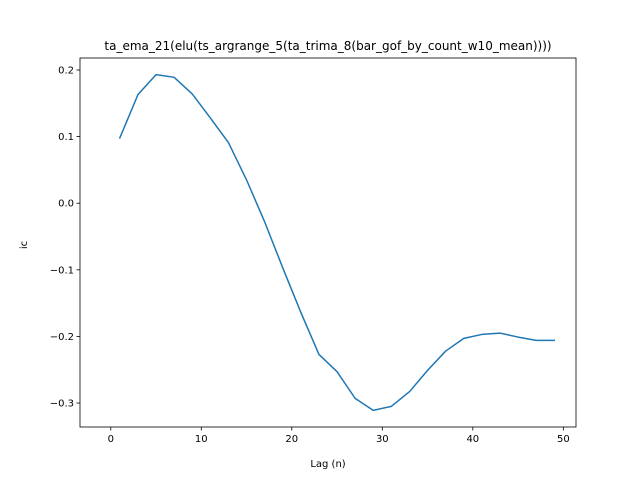  I want to click on x-tick-label: 20, so click(291, 439).